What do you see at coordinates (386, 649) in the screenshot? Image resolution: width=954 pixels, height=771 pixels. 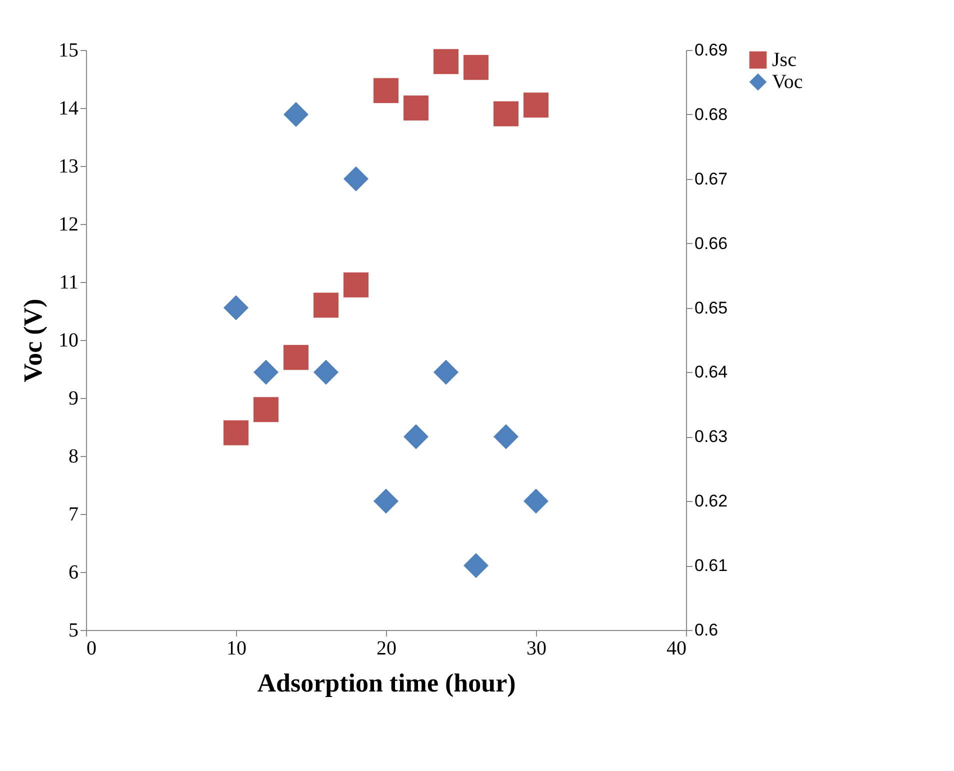 I see `x-tick-label: 20` at bounding box center [386, 649].